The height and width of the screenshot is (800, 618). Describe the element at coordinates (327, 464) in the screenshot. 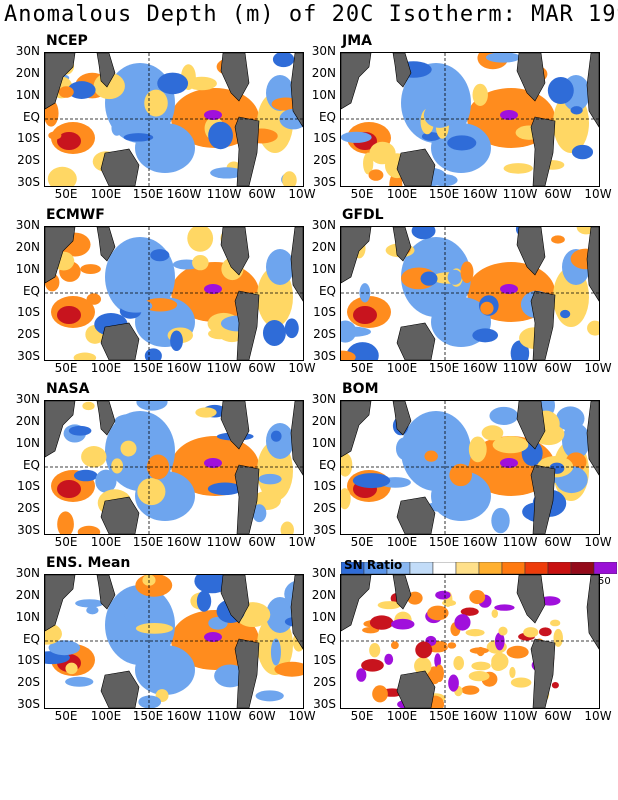

I see `y-tick-label: EQ` at that location.